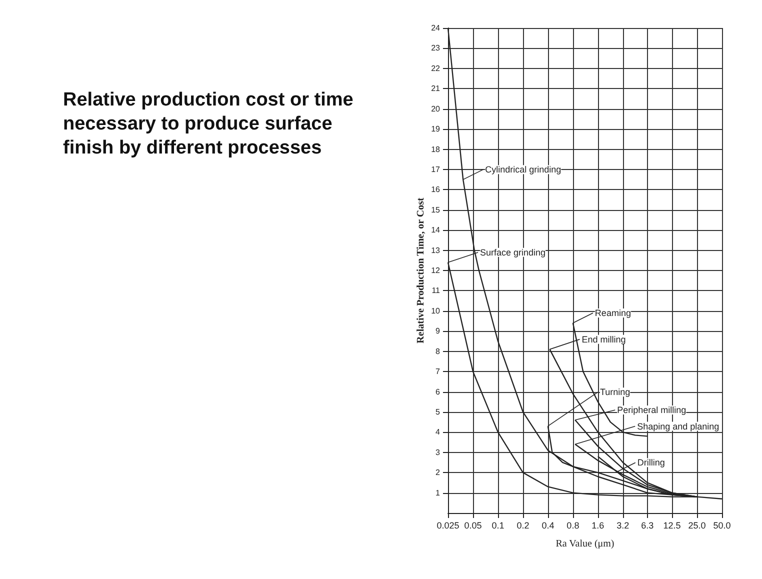  Describe the element at coordinates (651, 410) in the screenshot. I see `annotation: Peripheral milling` at that location.